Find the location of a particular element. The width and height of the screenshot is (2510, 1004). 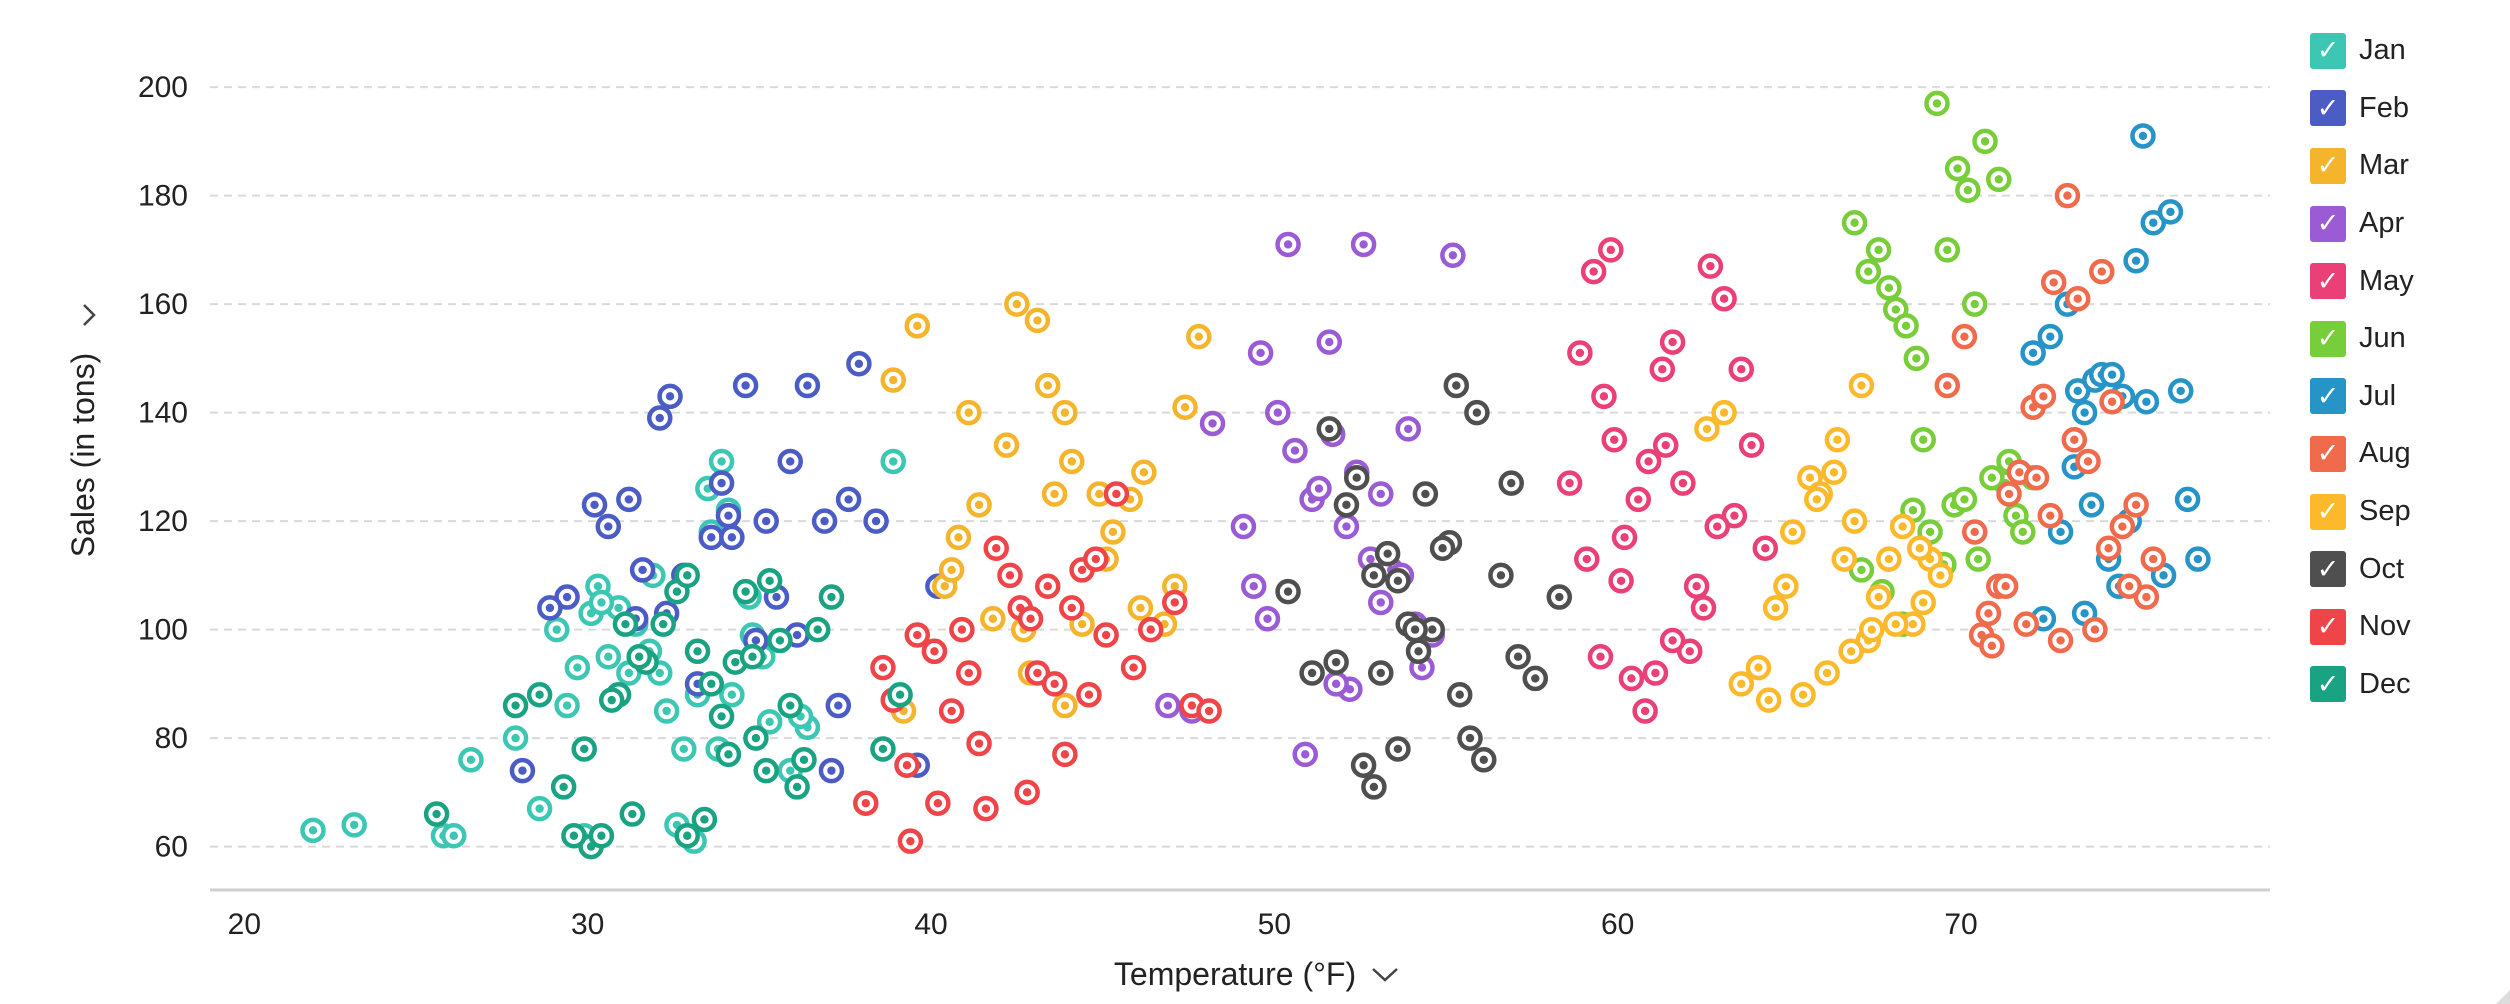

legend-item-oct: ✓ Oct is located at coordinates (2362, 569).